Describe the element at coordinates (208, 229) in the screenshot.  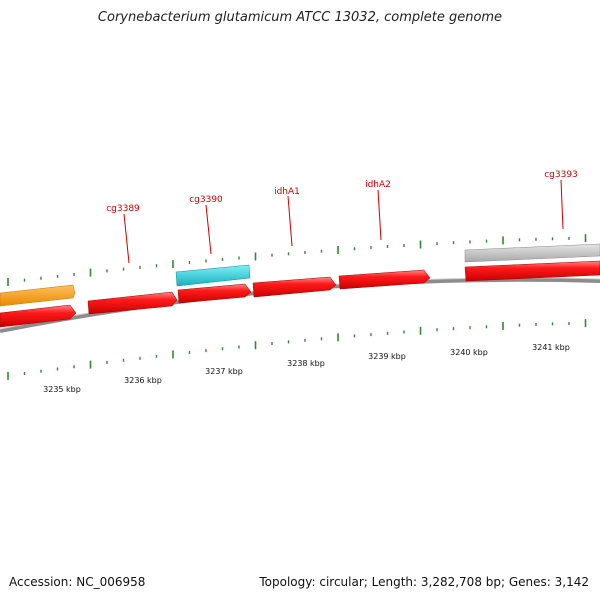
I see `leader-cg3390` at that location.